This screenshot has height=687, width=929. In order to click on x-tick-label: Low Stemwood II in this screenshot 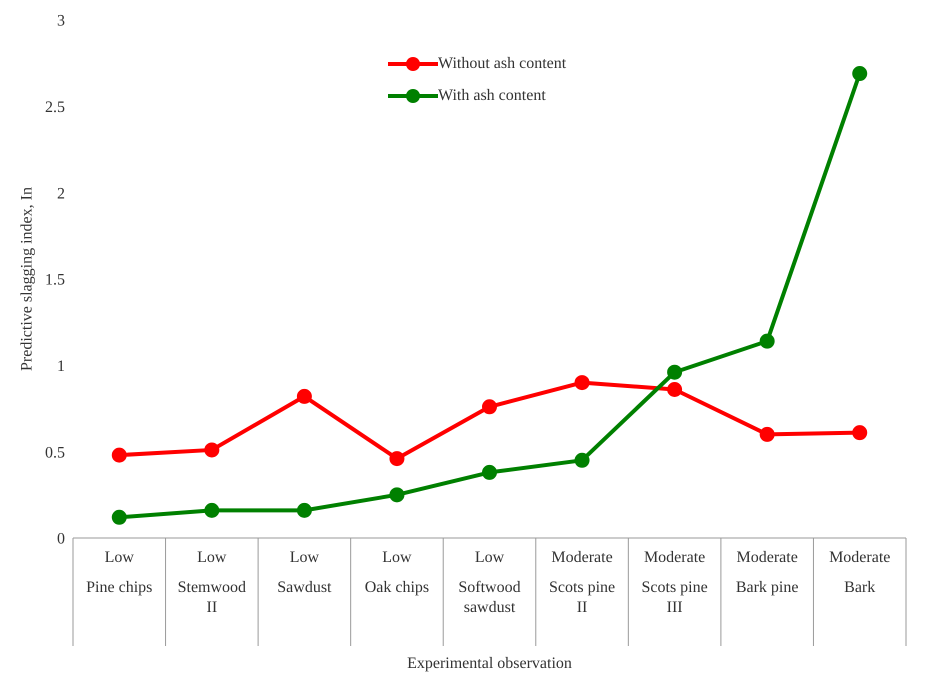, I will do `click(212, 582)`.